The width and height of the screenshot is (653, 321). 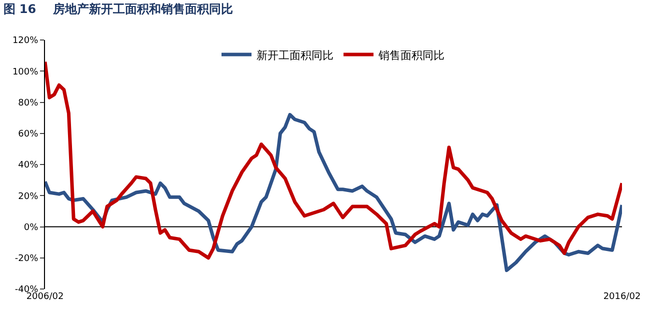 I want to click on x-tick-label: 2016/02, so click(x=622, y=297).